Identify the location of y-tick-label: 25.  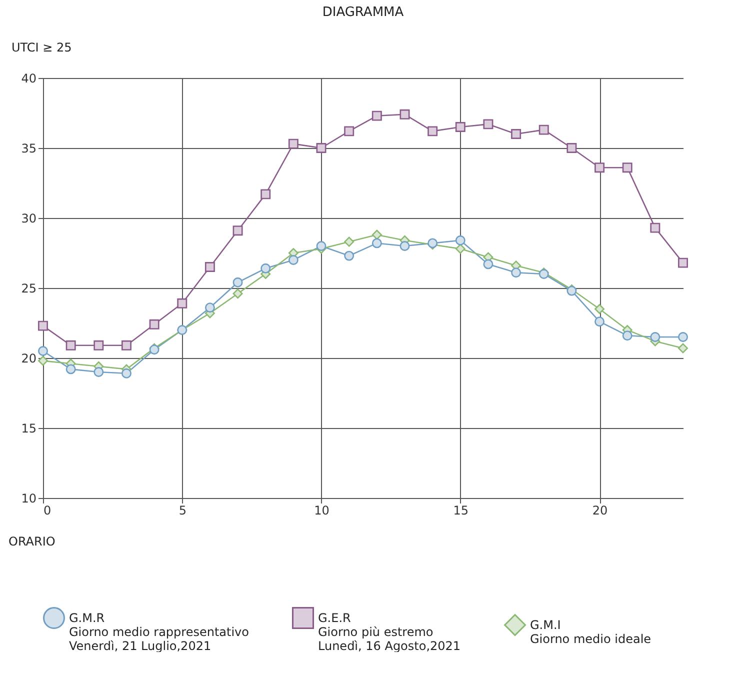
(28, 289).